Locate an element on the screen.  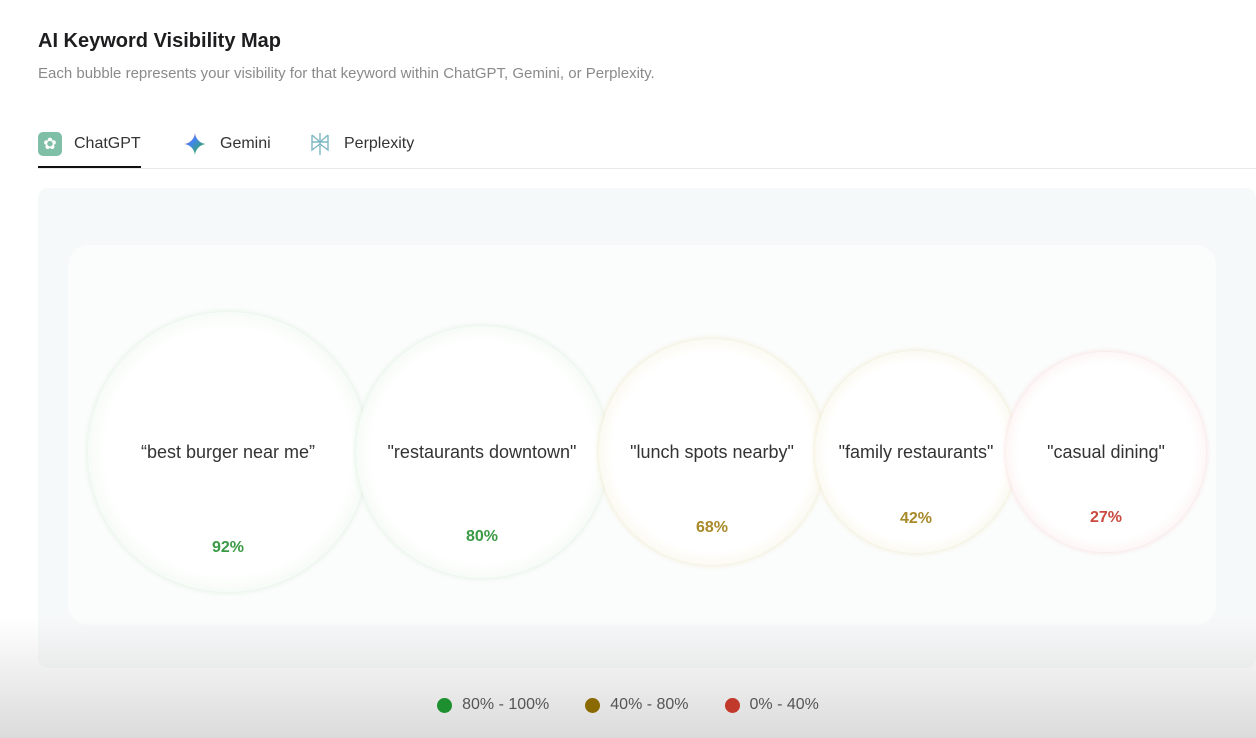
bubble: “best burger near me” 92% is located at coordinates (228, 452).